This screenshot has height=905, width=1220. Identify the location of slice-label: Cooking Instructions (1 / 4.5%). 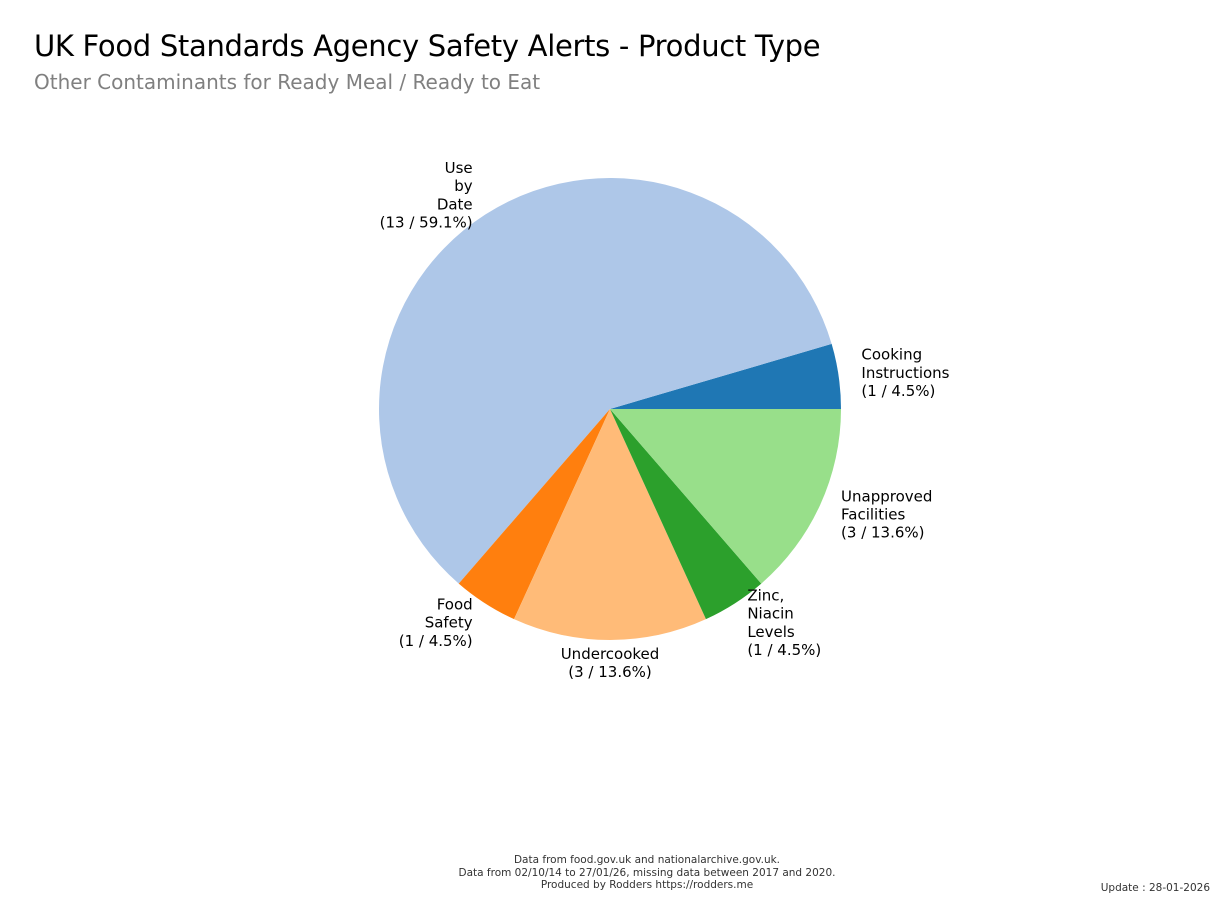
(905, 373).